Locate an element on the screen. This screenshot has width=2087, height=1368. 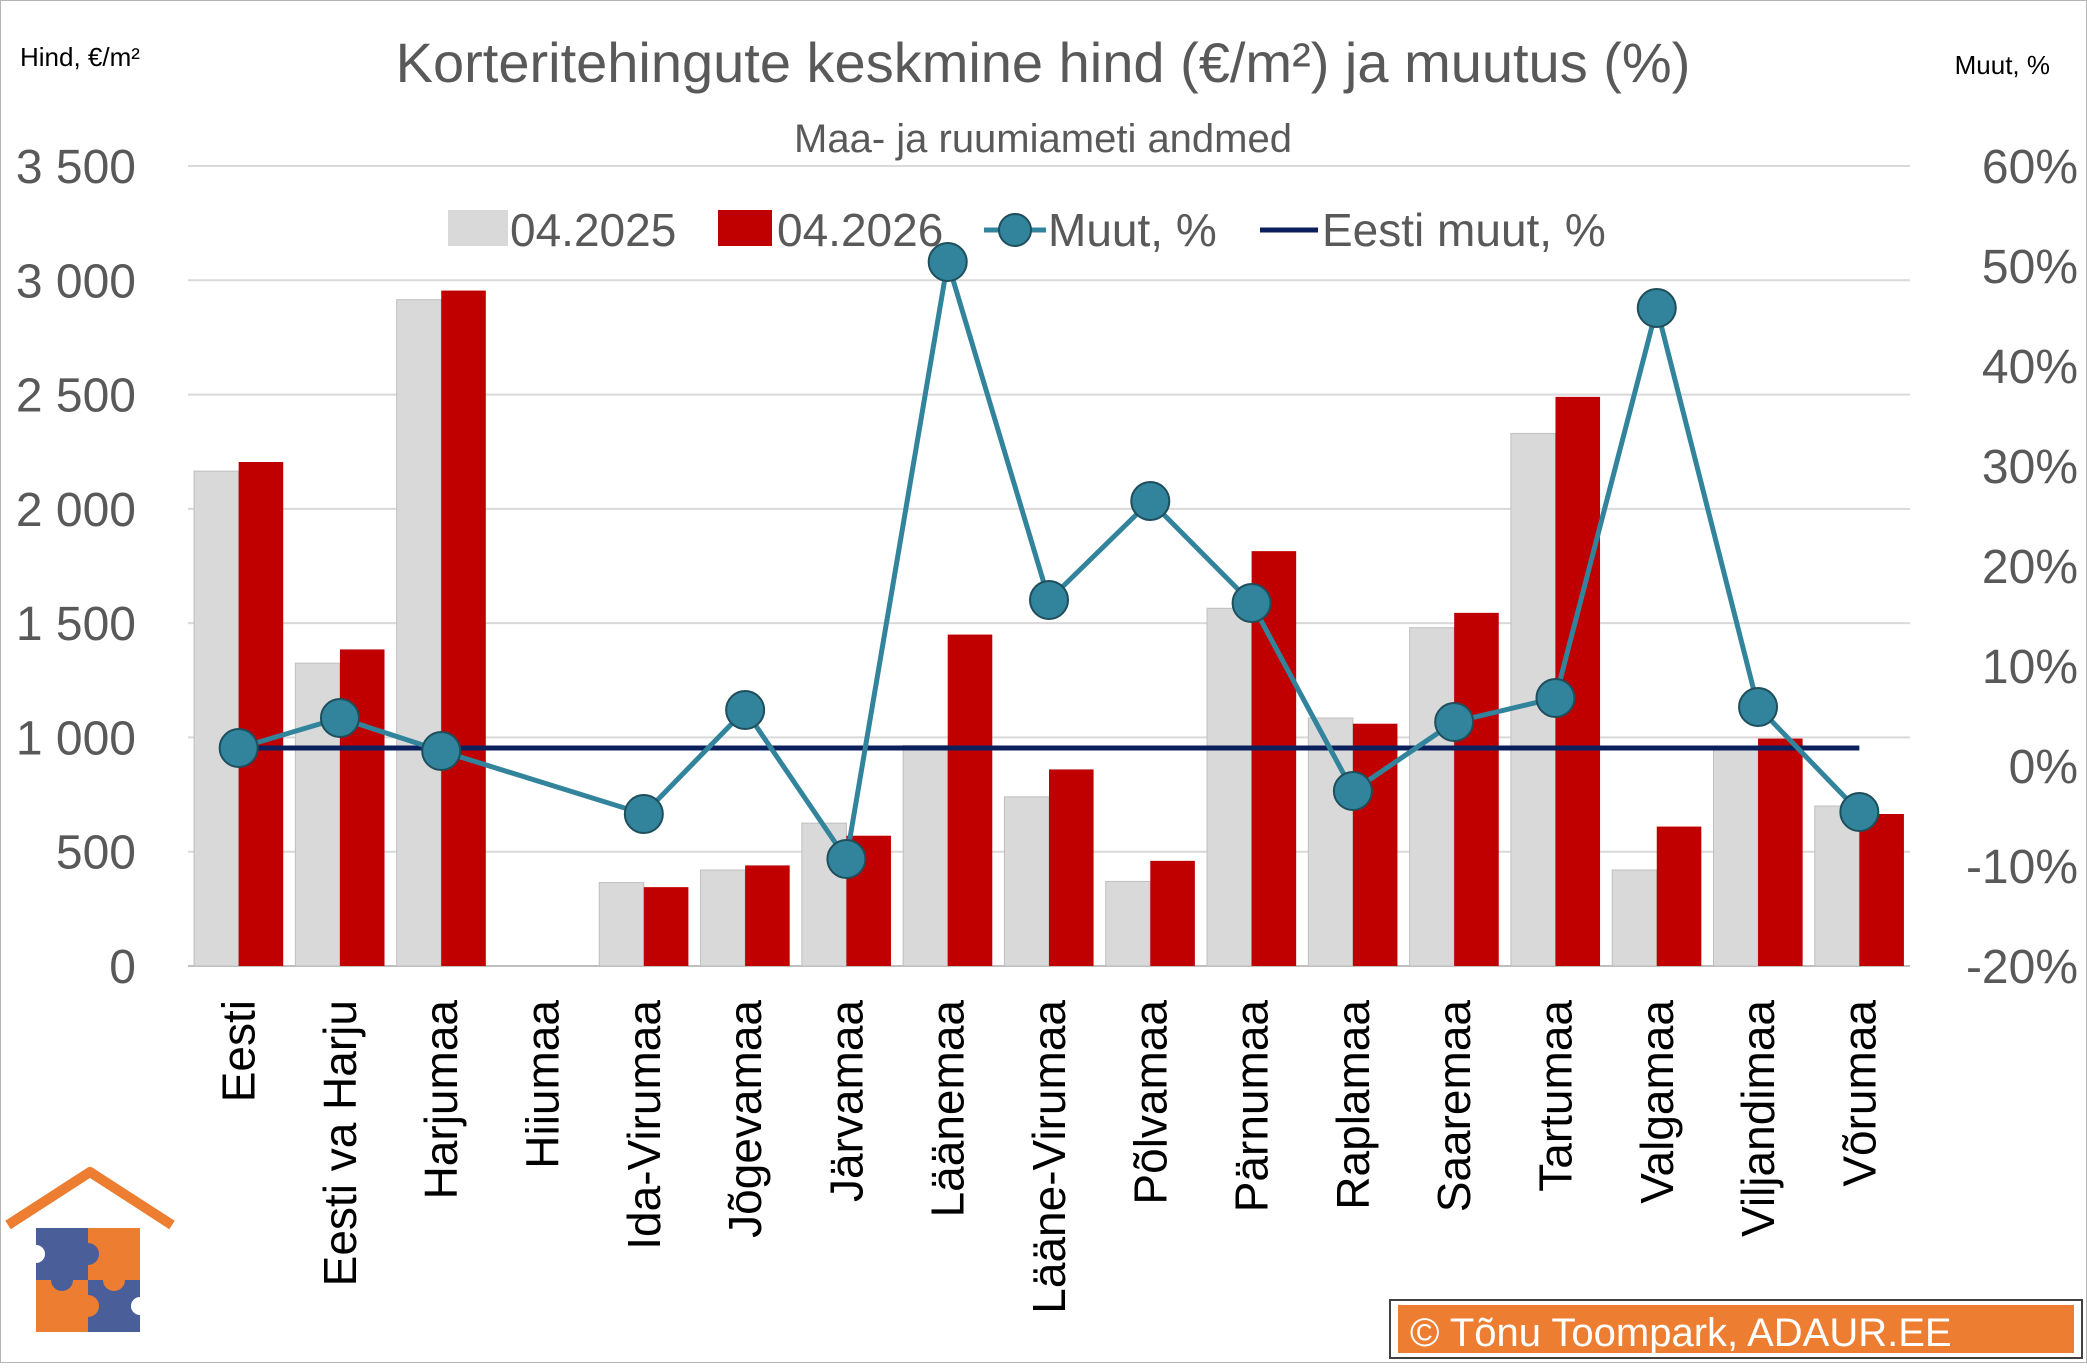
y-tick-label: 0 is located at coordinates (122, 967).